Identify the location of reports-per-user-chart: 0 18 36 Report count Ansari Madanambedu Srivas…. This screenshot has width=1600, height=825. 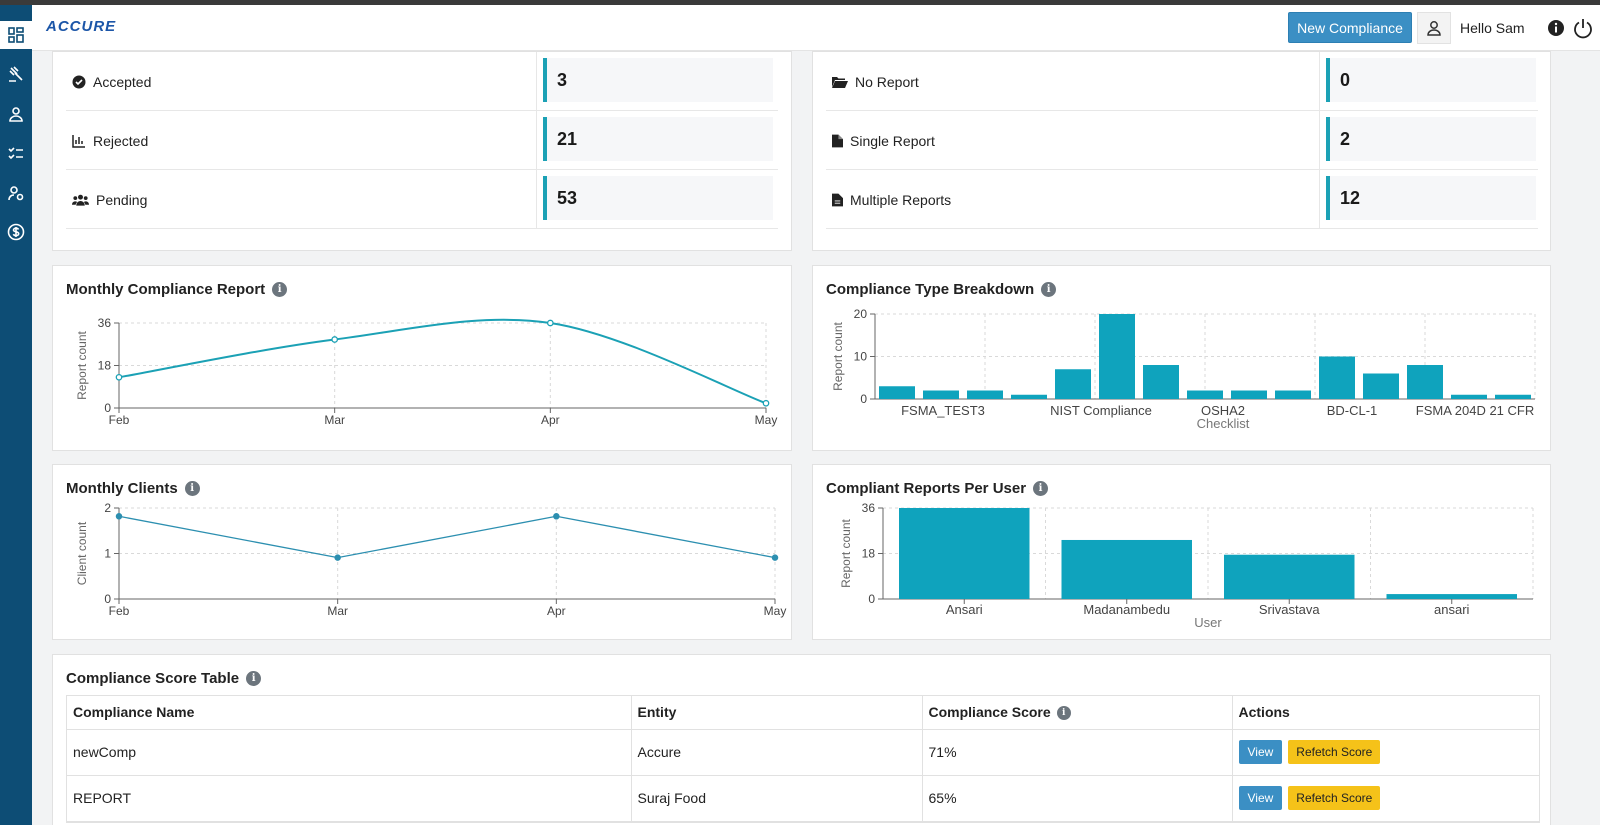
(1186, 565).